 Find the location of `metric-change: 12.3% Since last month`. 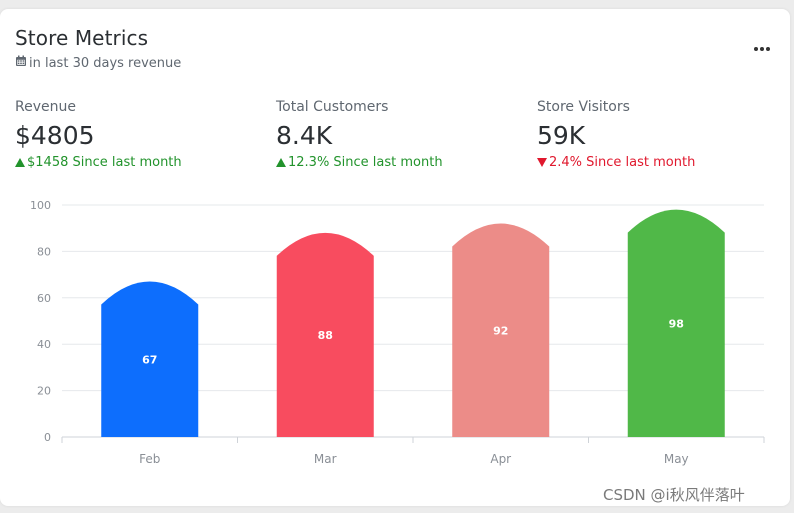

metric-change: 12.3% Since last month is located at coordinates (359, 162).